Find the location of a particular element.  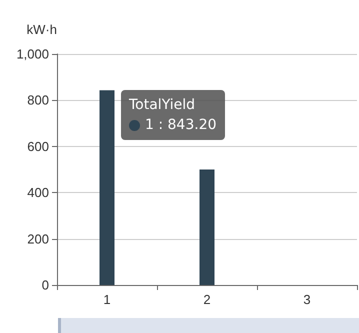

annotation: 1 : 843.20 is located at coordinates (181, 125).